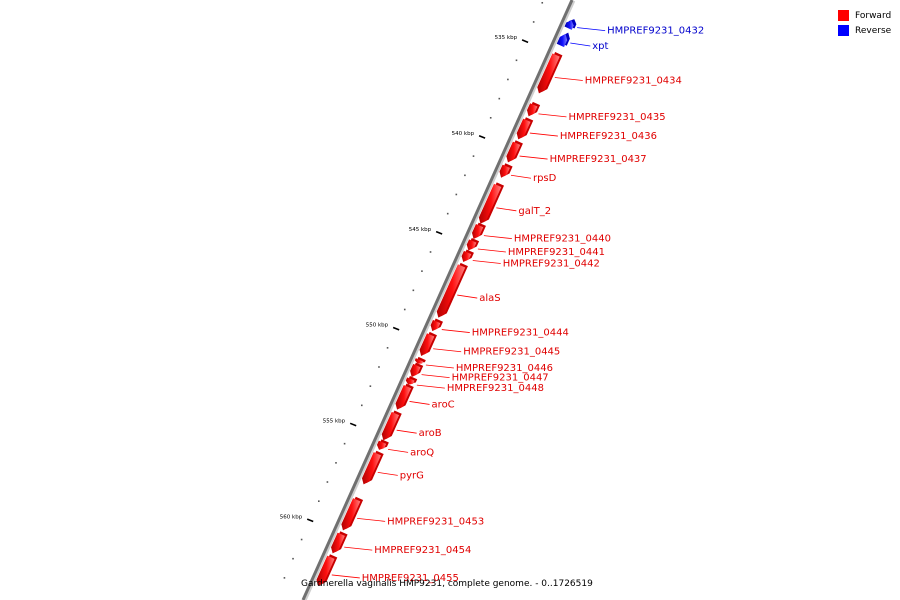  What do you see at coordinates (598, 159) in the screenshot?
I see `gene-label: HMPREF9231_0437` at bounding box center [598, 159].